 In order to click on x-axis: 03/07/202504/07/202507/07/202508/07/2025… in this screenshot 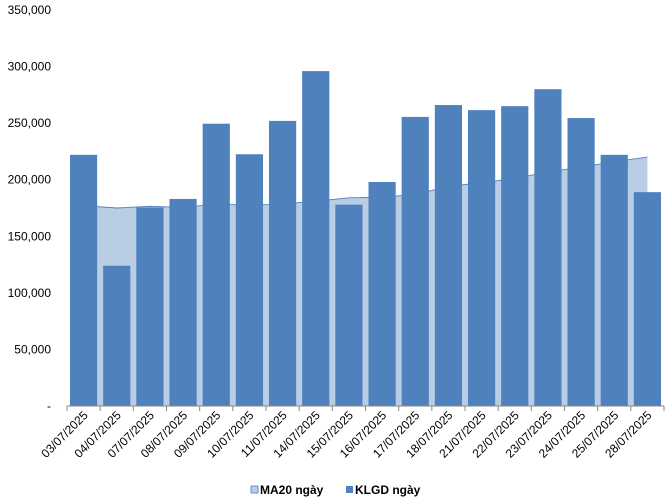, I will do `click(351, 433)`.